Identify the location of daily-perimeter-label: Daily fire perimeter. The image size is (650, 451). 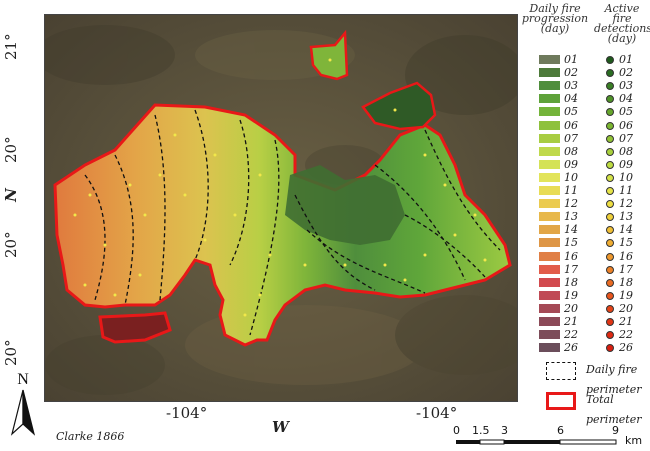
(614, 379).